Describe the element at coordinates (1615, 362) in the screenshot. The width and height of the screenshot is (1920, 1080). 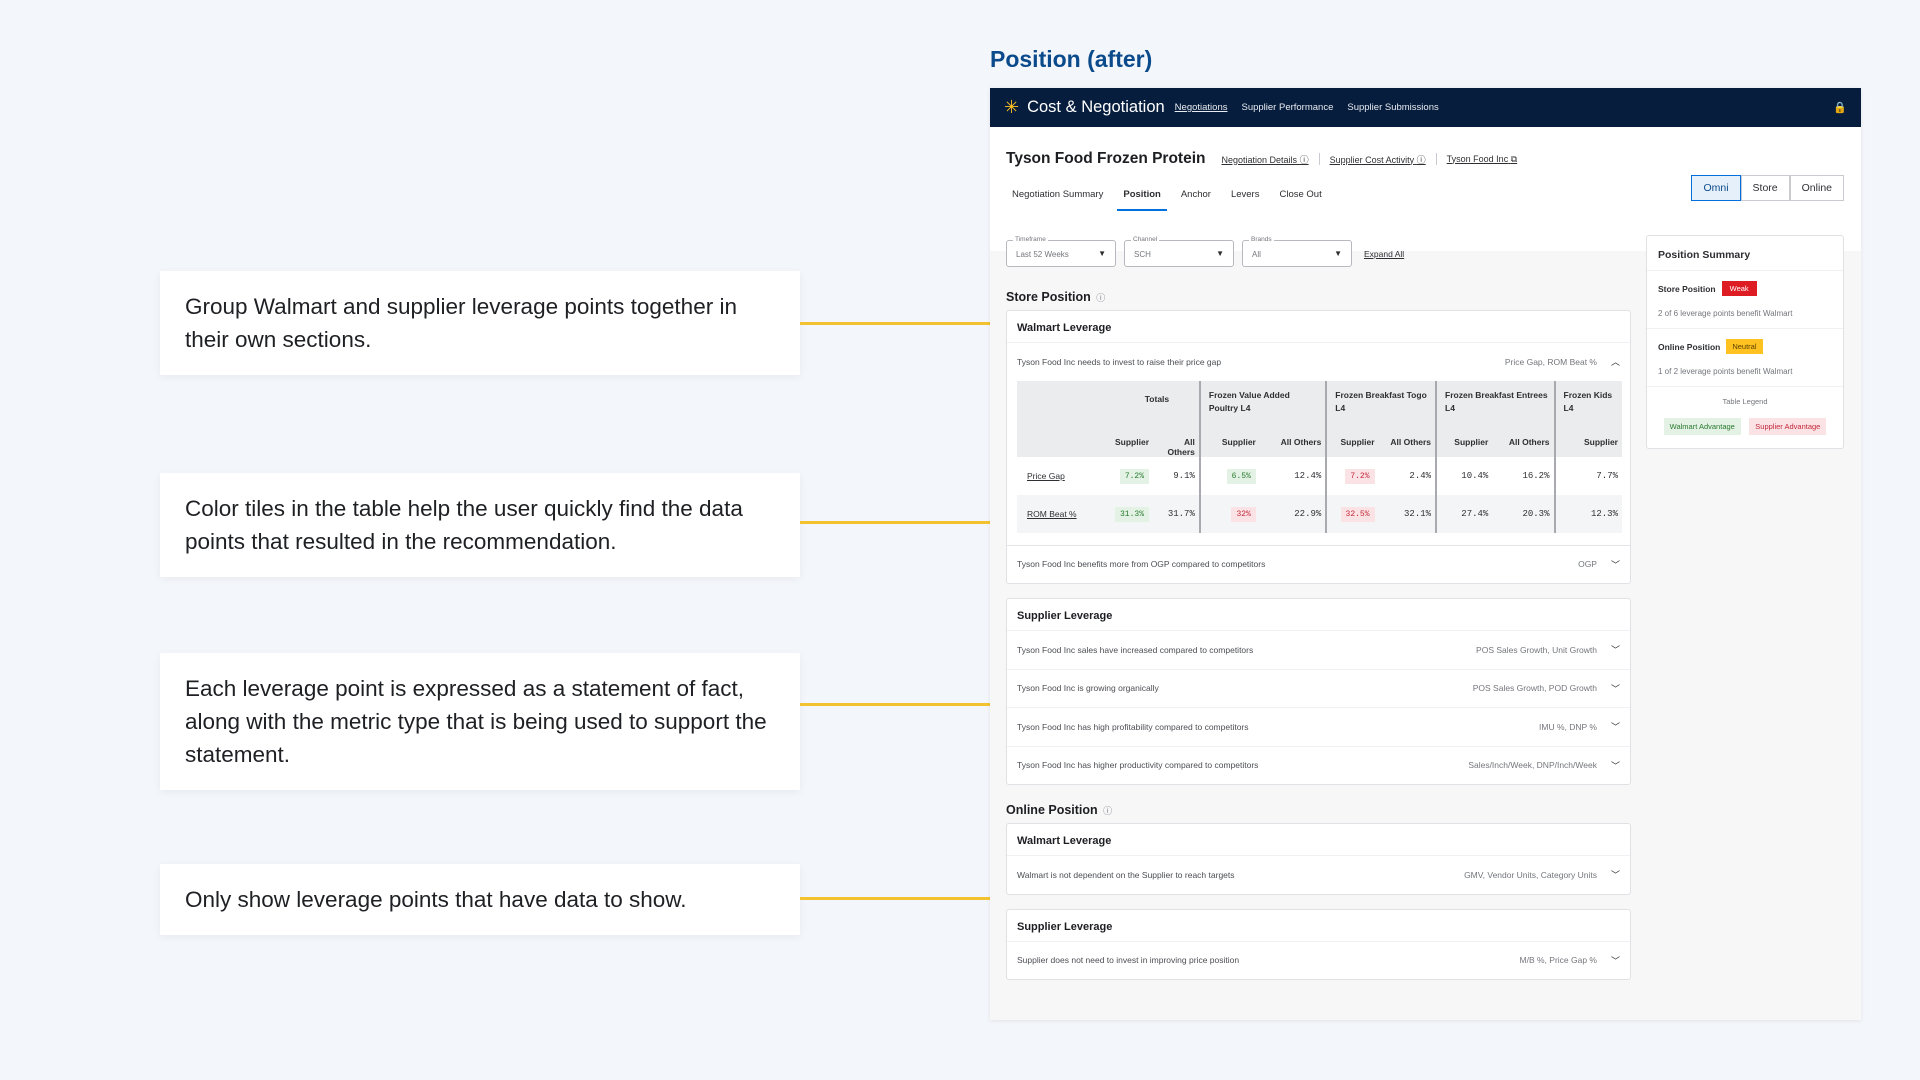
I see `chevron-up-icon: ︿` at that location.